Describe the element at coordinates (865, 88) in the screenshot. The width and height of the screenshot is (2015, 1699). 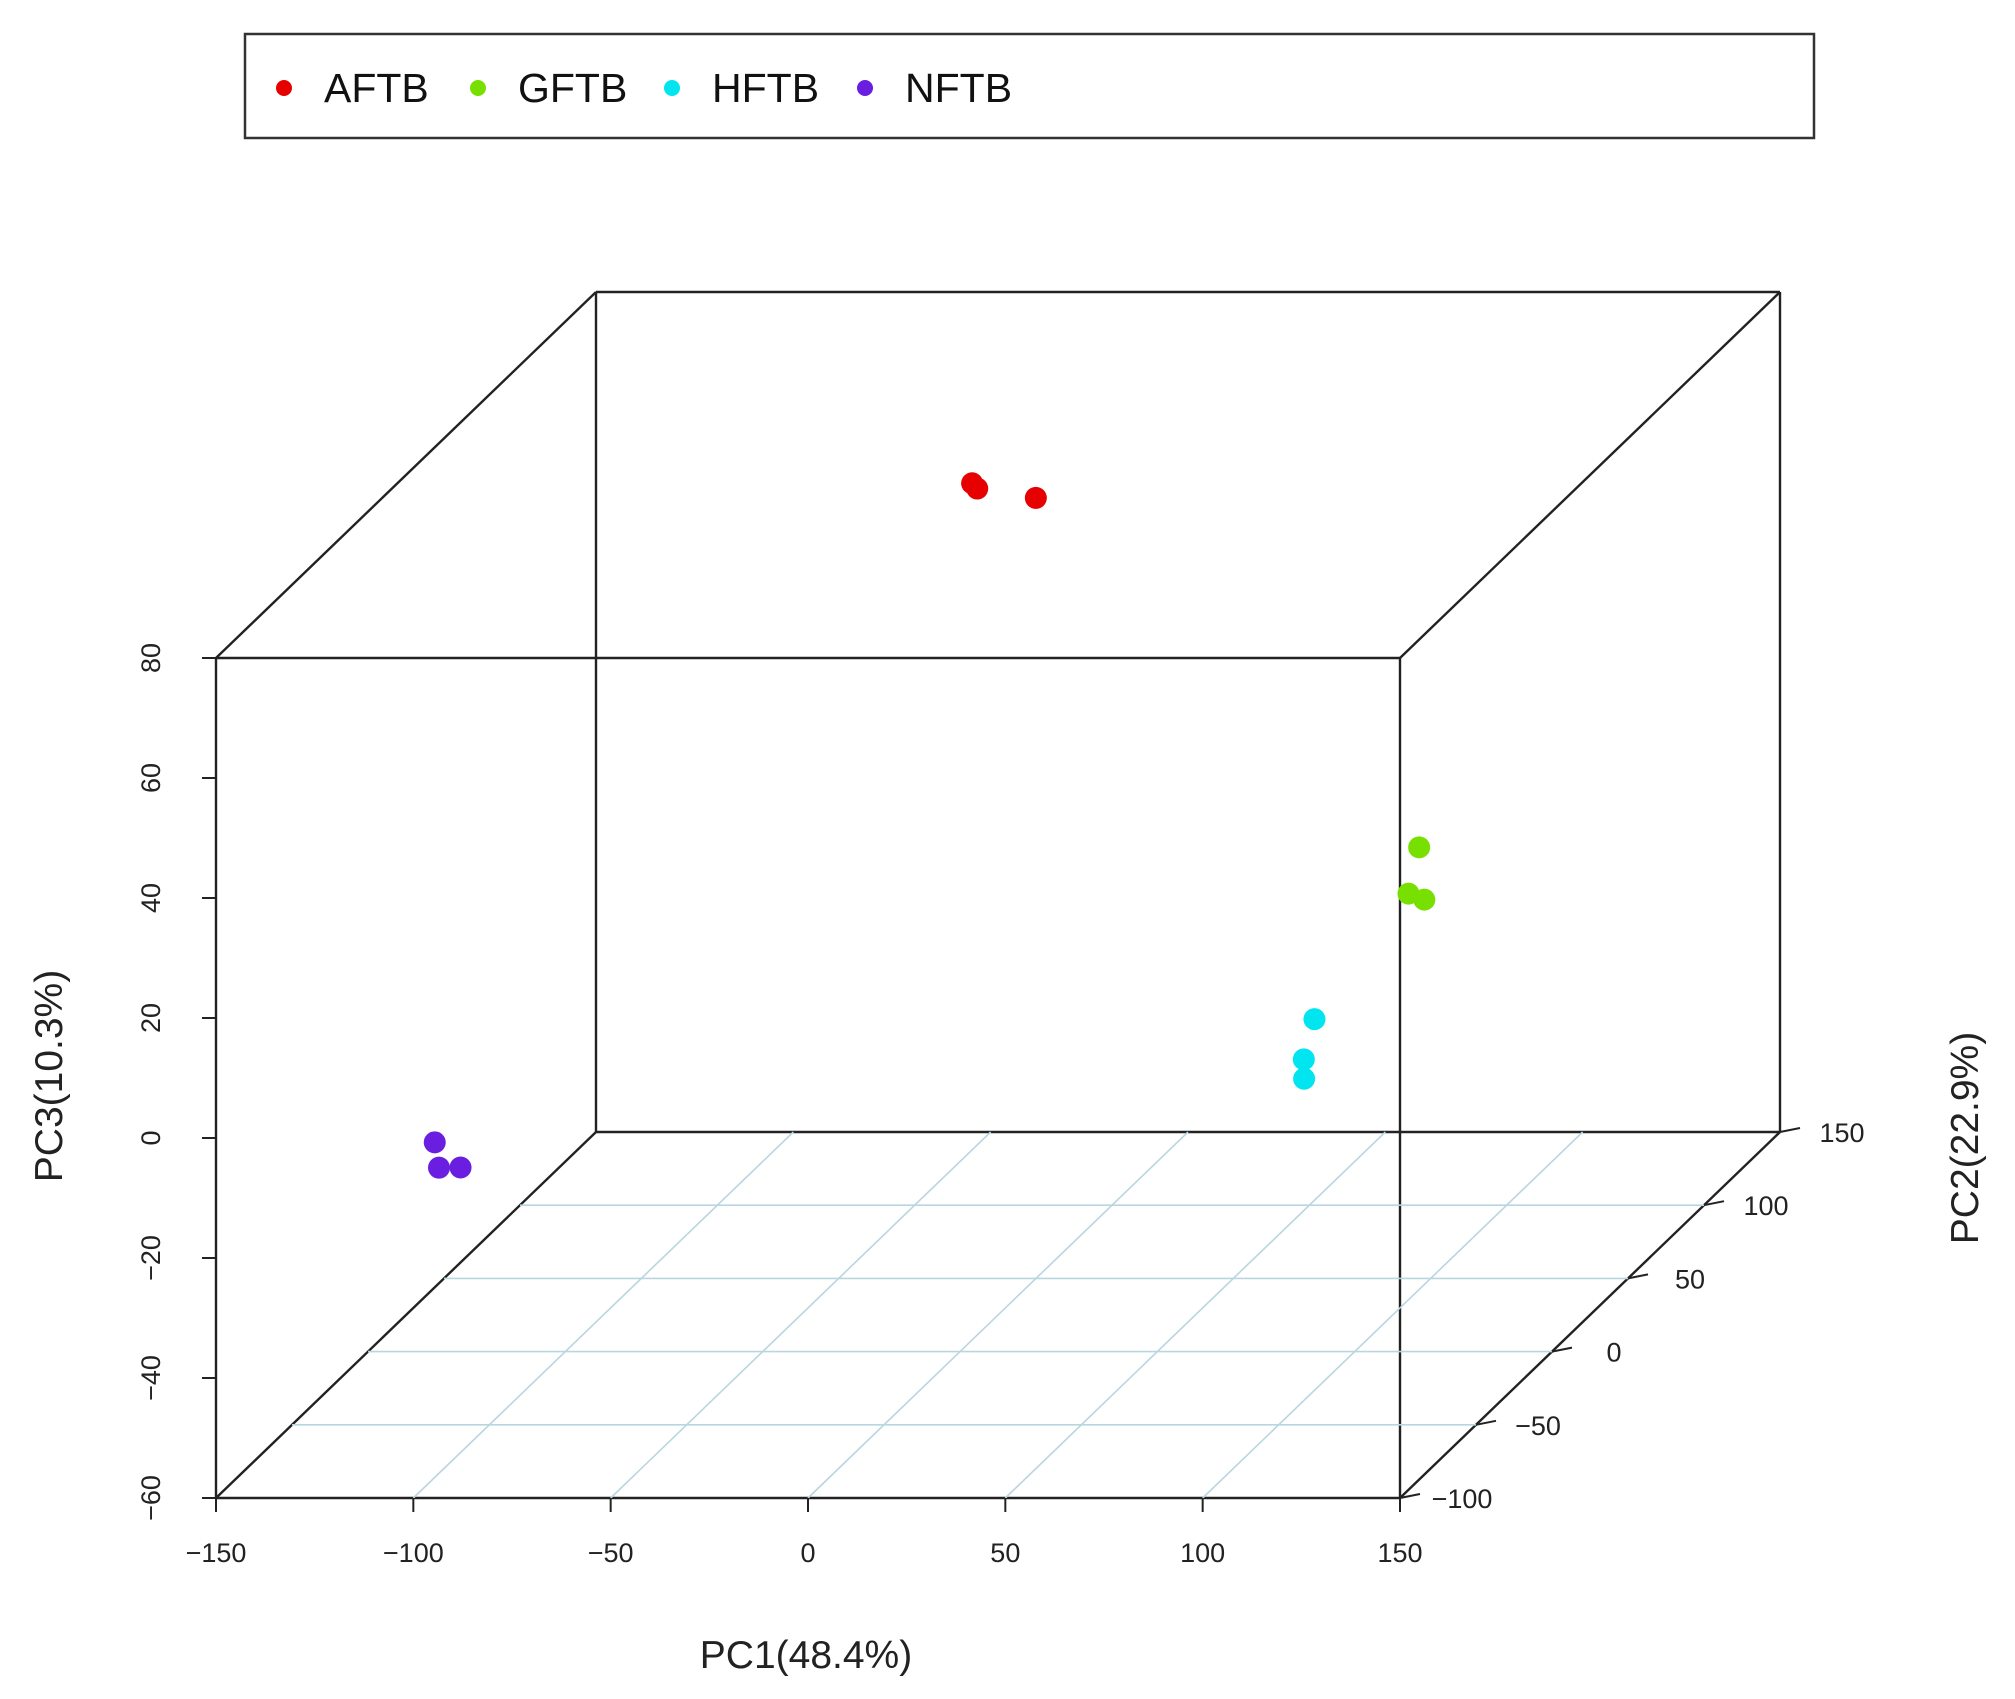
I see `legend-marker-nftb` at that location.